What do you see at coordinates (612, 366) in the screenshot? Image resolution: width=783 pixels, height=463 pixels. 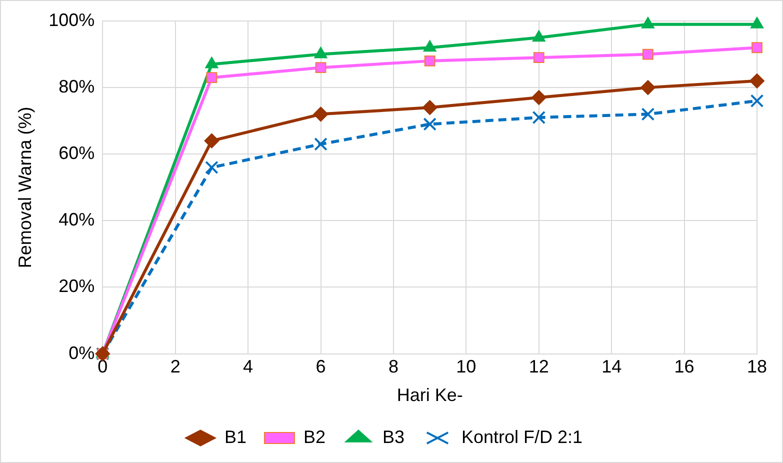 I see `x-tick-label: 14` at bounding box center [612, 366].